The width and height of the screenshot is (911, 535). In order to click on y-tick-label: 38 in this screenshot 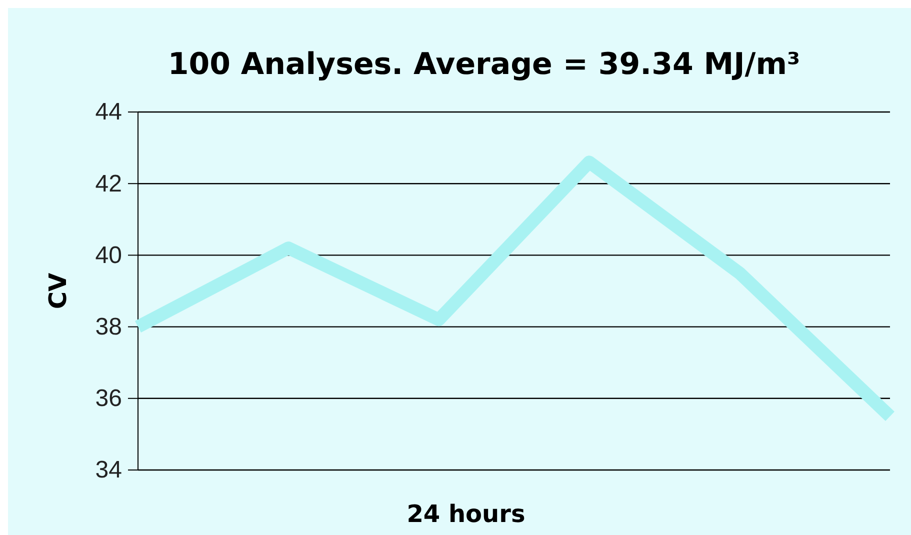, I will do `click(108, 326)`.